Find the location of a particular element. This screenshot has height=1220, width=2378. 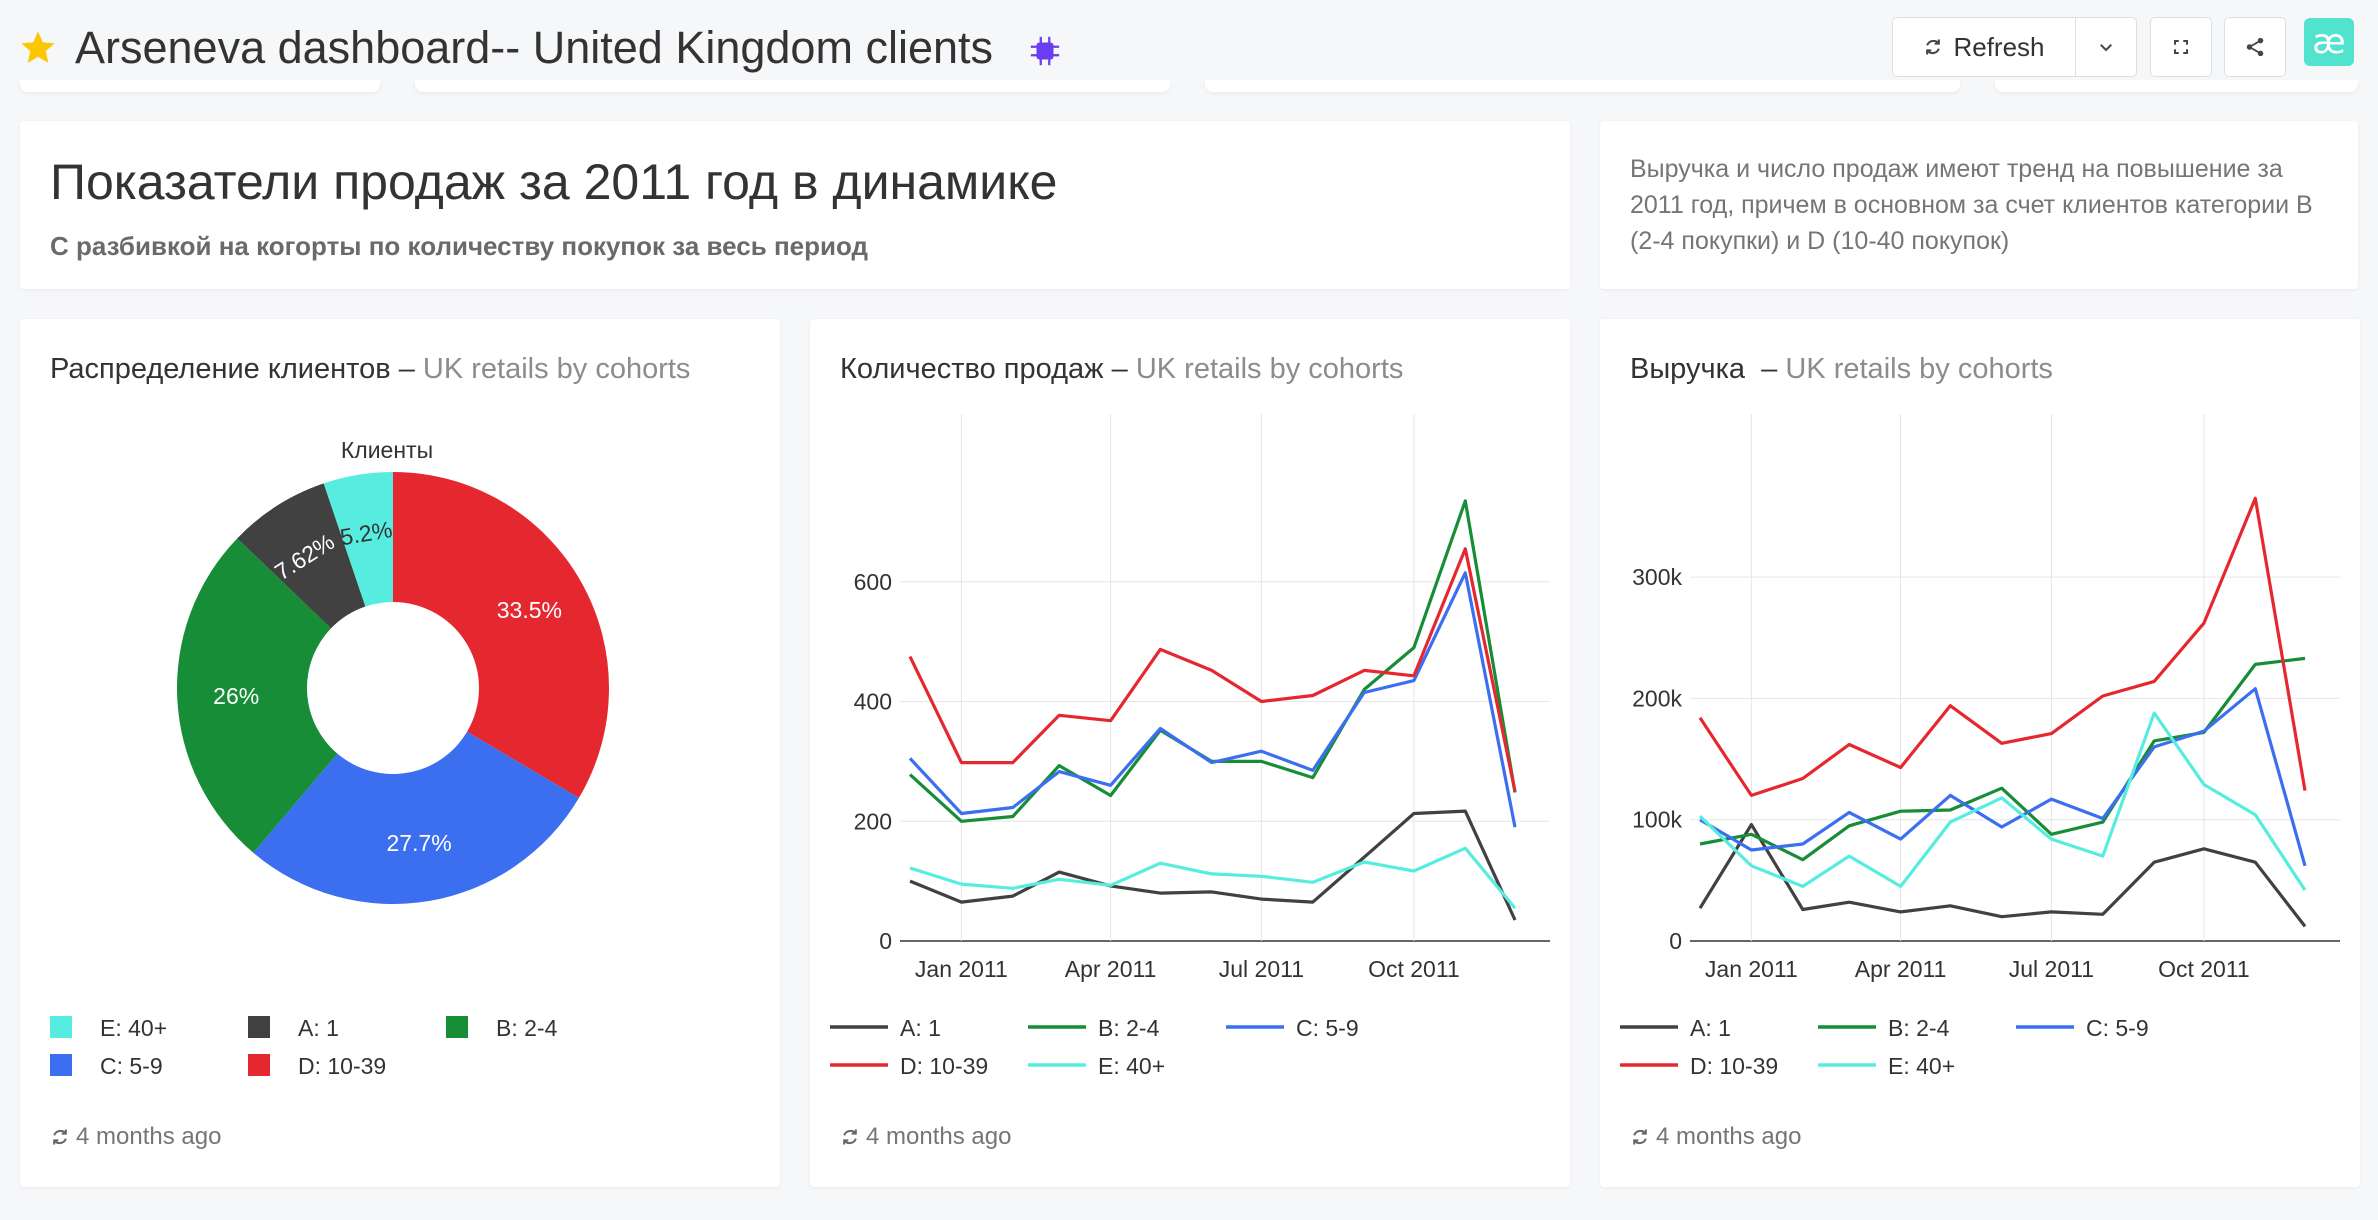

pie-slice-label: 27.7% is located at coordinates (419, 843).